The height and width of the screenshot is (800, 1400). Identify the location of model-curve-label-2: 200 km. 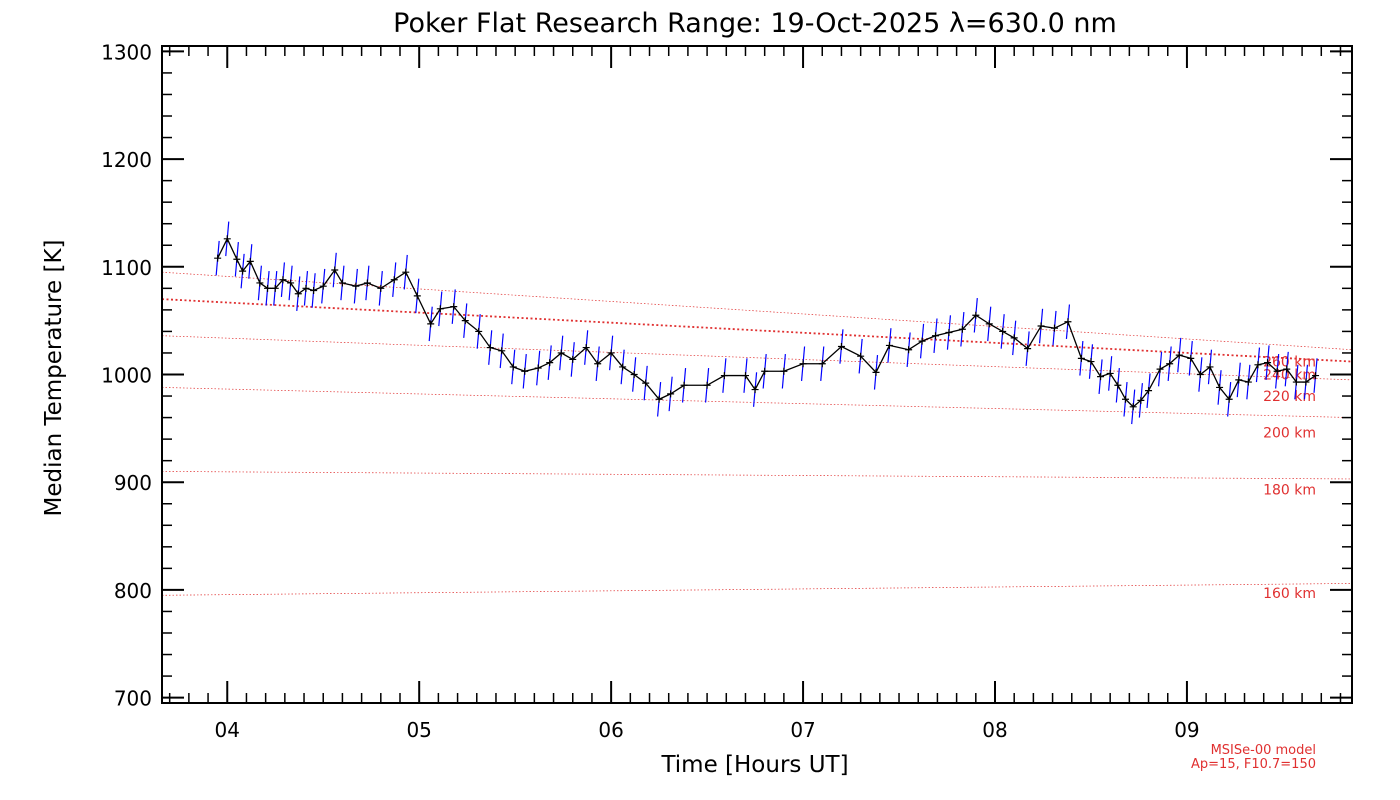
(1289, 434).